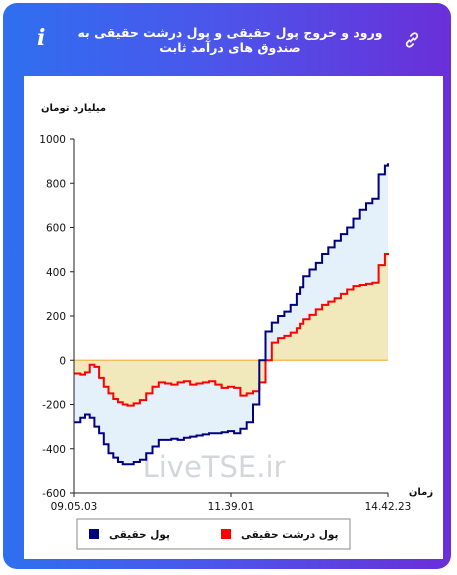  What do you see at coordinates (421, 492) in the screenshot?
I see `x-axis-label: زمان` at bounding box center [421, 492].